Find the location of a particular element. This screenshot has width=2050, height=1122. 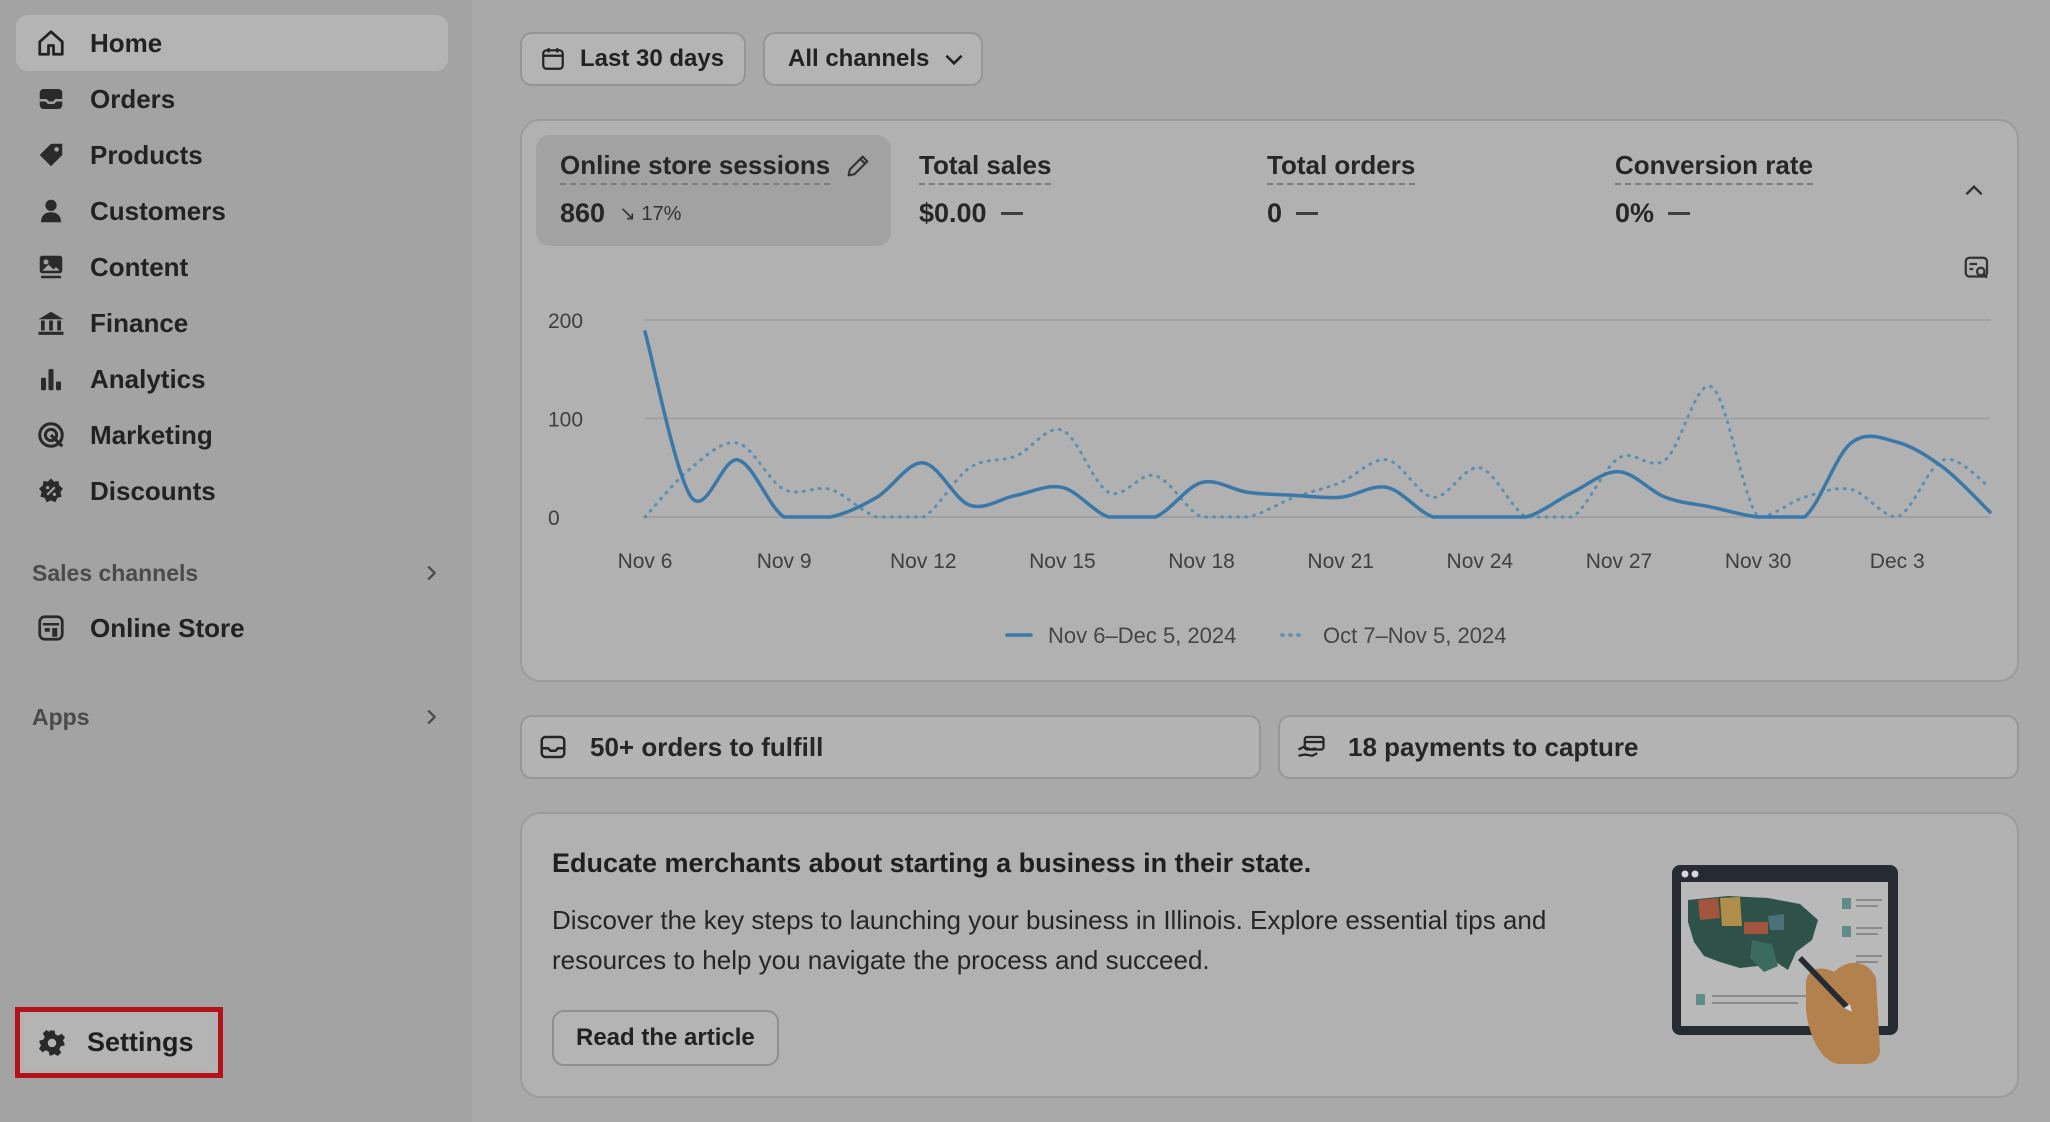

chevron-up-icon is located at coordinates (1974, 191).